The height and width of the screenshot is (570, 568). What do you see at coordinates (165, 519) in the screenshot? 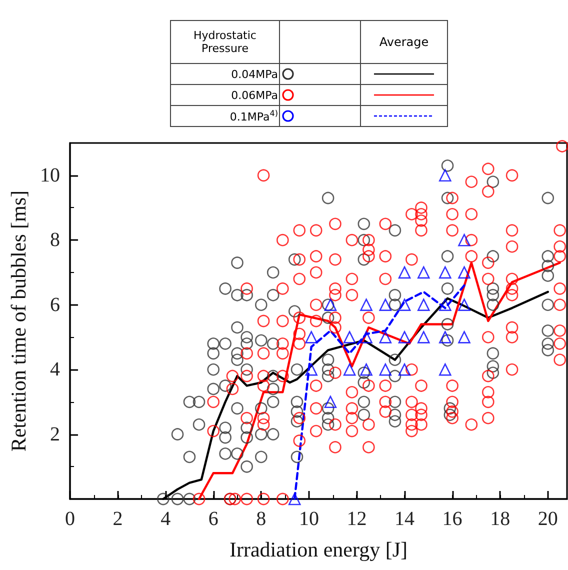
I see `x-tick-label: 4` at bounding box center [165, 519].